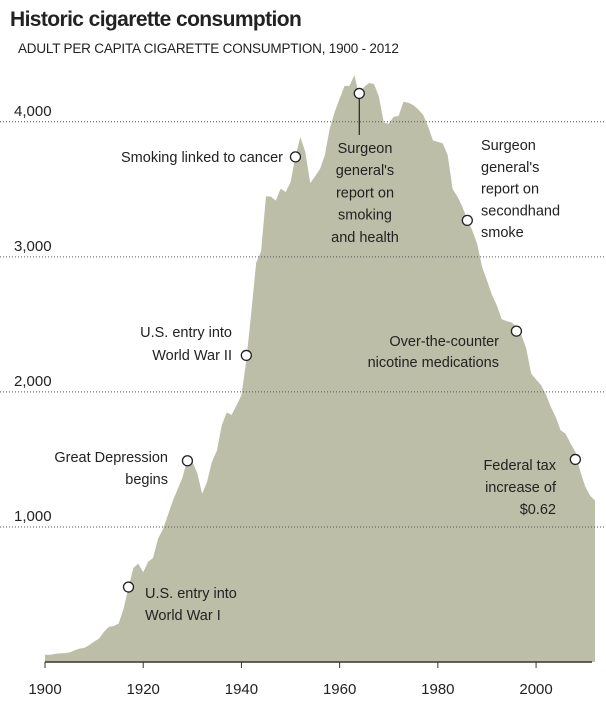 The height and width of the screenshot is (705, 606). Describe the element at coordinates (502, 233) in the screenshot. I see `annotation-text: smoke` at that location.